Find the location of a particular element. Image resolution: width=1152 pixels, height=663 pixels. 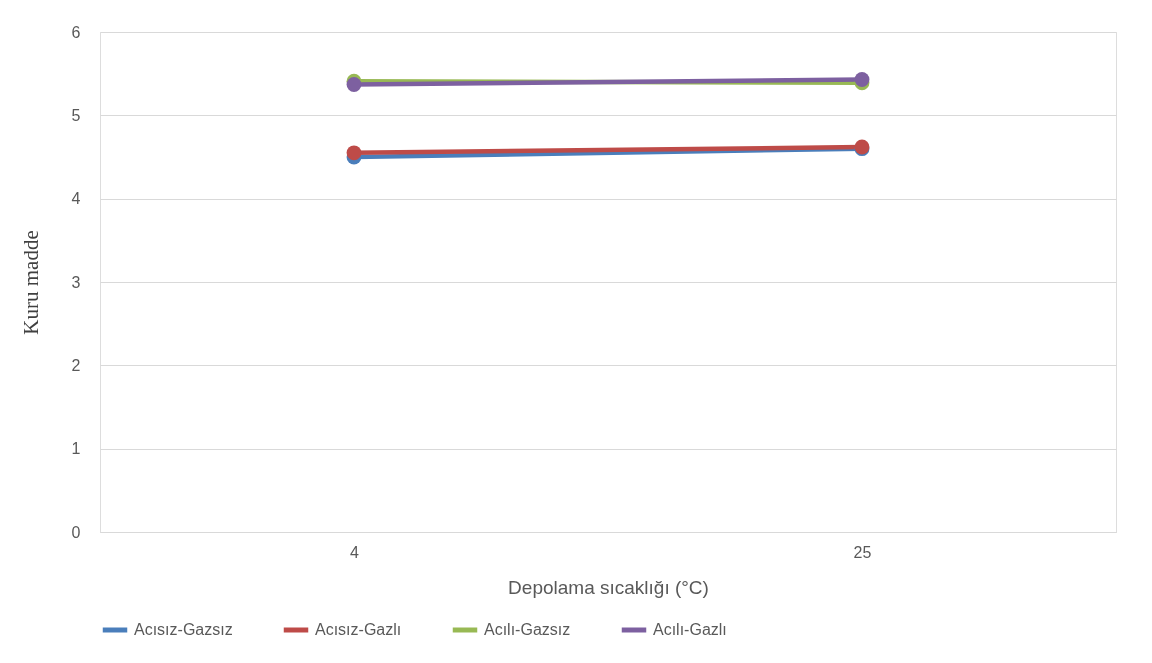

y-tick-label: 4 is located at coordinates (76, 199).